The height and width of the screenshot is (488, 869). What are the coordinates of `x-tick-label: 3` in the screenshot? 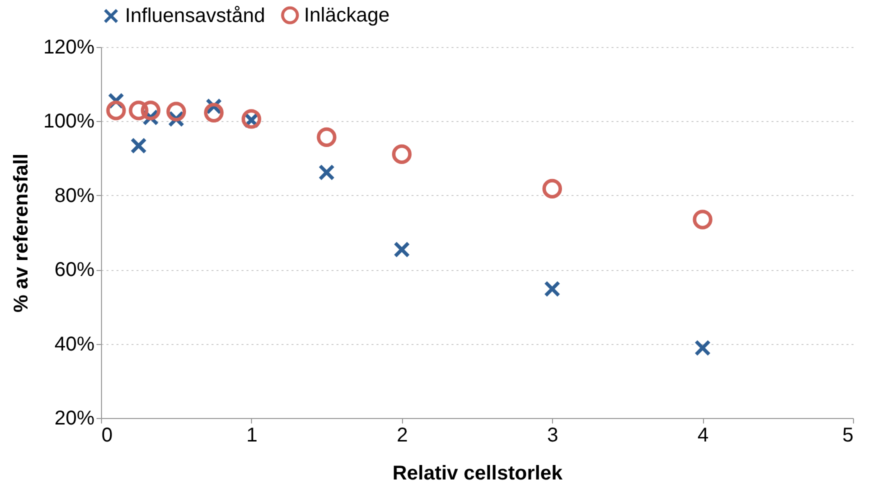 It's located at (552, 435).